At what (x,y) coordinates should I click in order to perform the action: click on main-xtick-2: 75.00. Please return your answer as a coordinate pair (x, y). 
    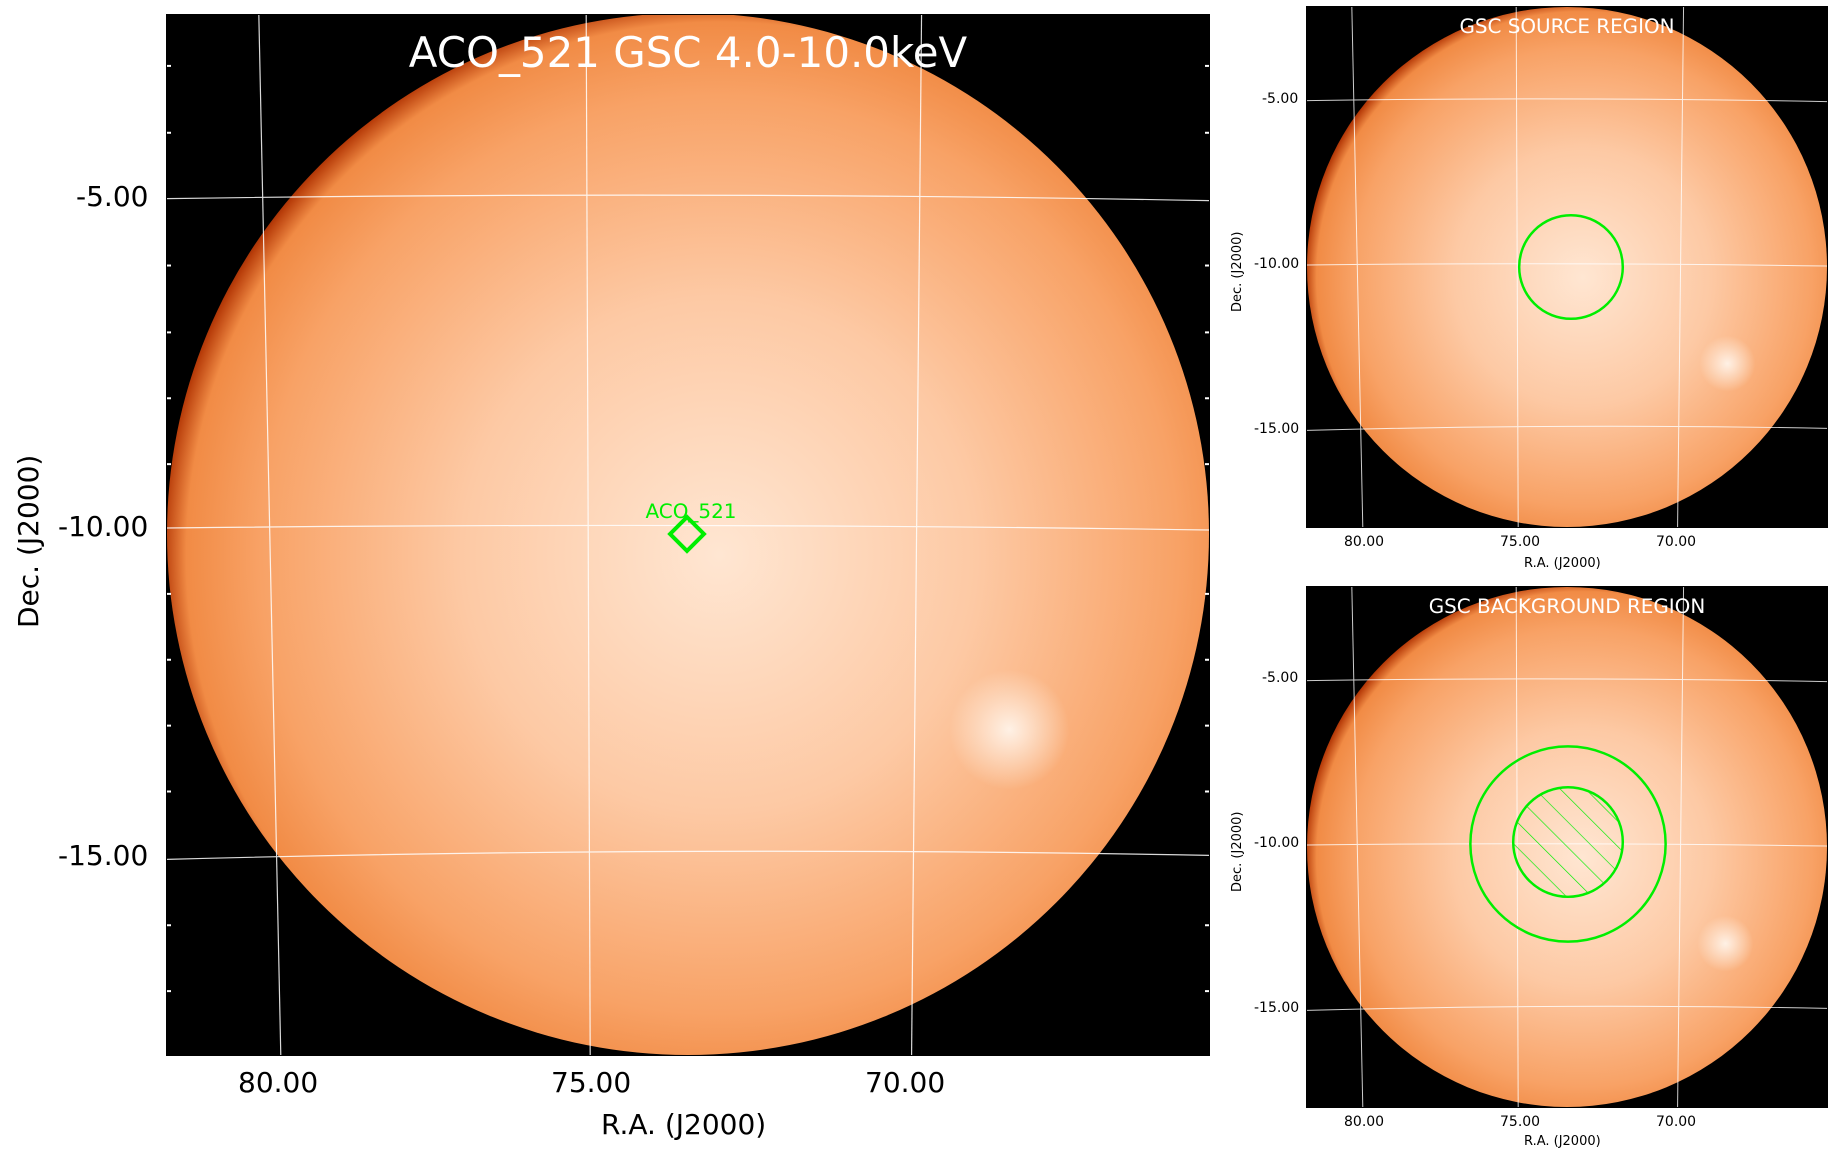
    Looking at the image, I should click on (591, 1082).